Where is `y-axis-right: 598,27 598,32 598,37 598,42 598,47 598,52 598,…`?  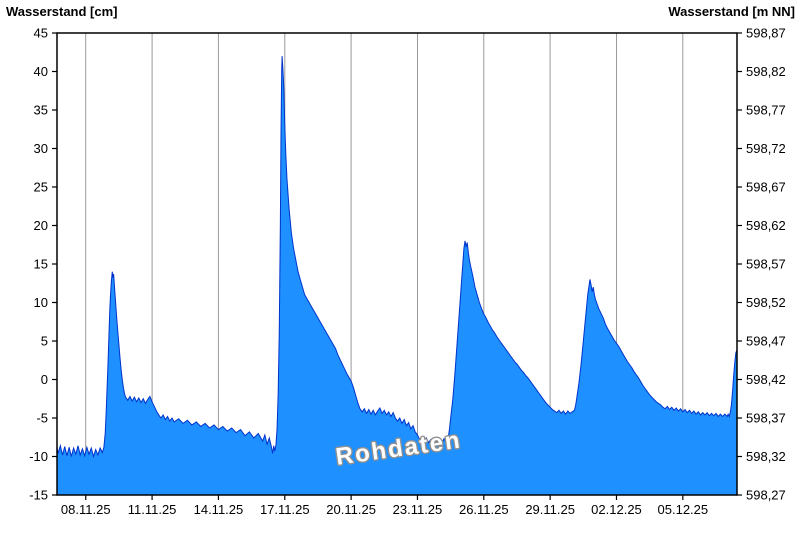 y-axis-right: 598,27 598,32 598,37 598,42 598,47 598,52 598,… is located at coordinates (761, 264).